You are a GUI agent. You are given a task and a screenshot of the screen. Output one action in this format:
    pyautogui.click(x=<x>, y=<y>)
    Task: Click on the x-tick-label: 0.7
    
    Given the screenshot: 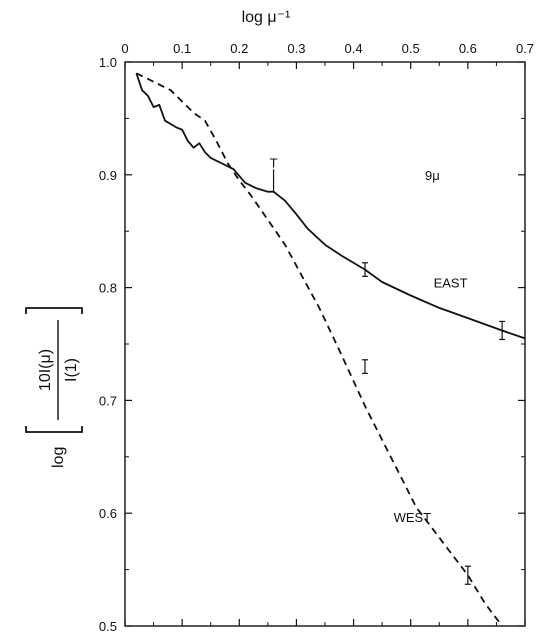 What is the action you would take?
    pyautogui.click(x=525, y=48)
    